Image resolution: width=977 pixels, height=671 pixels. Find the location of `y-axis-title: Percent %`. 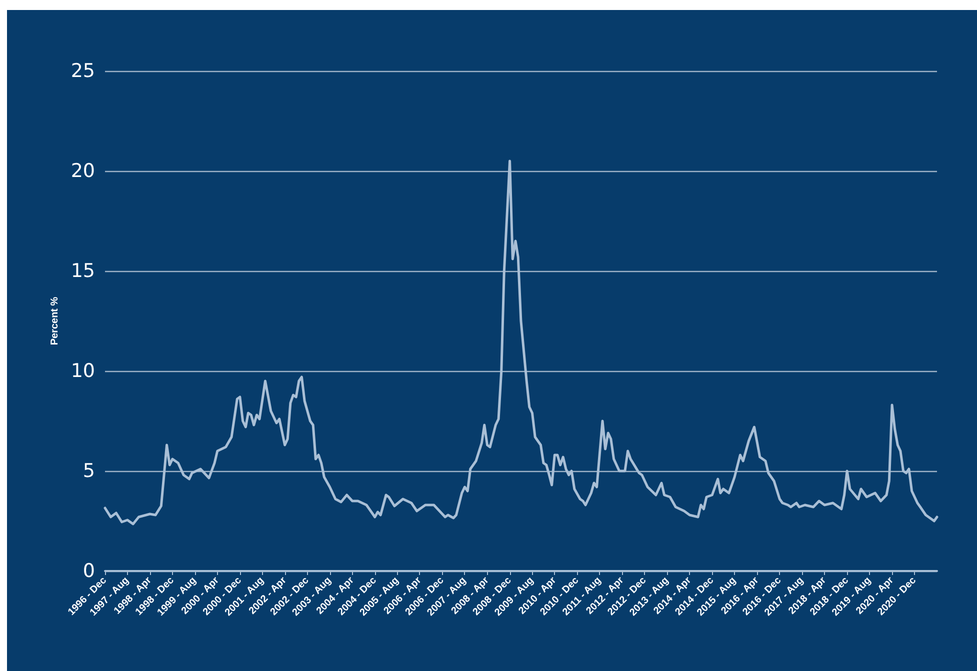

y-axis-title: Percent % is located at coordinates (54, 321).